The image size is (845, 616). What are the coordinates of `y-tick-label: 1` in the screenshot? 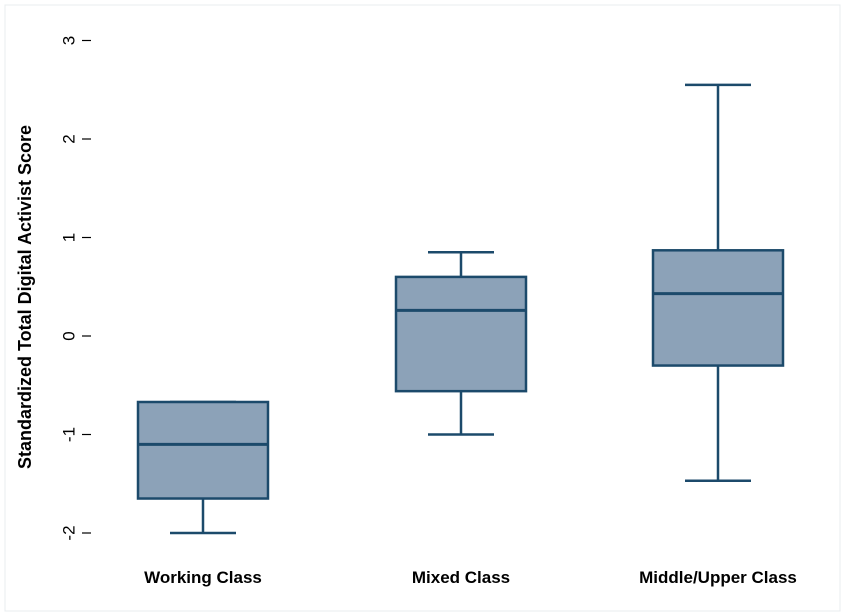 It's located at (68, 237).